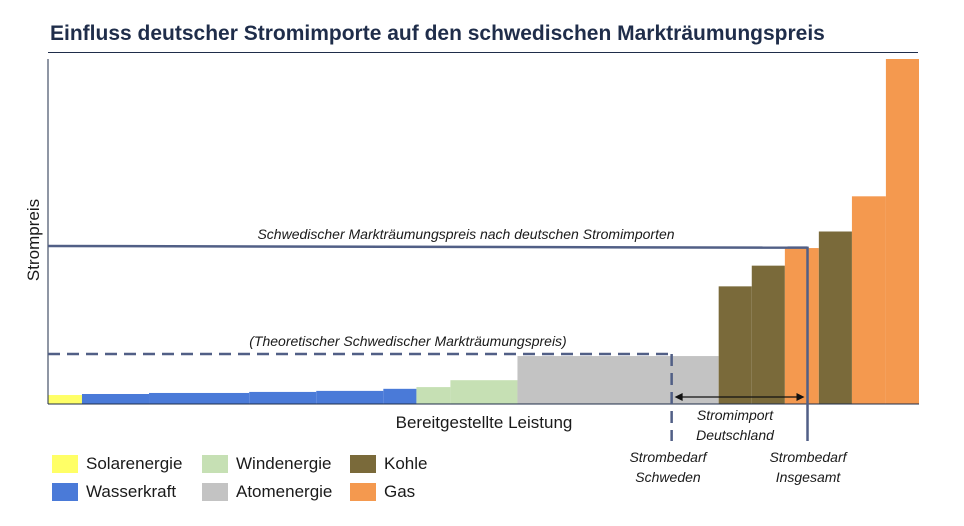 The width and height of the screenshot is (964, 526). What do you see at coordinates (735, 435) in the screenshot?
I see `import-label-line-2: Deutschland` at bounding box center [735, 435].